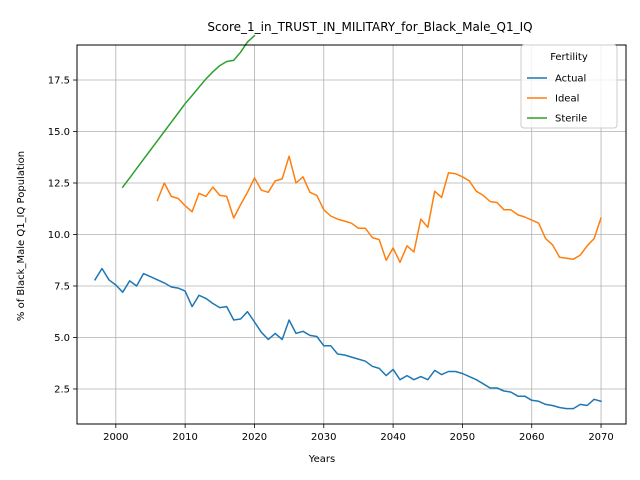 This screenshot has height=480, width=640. I want to click on legend-label-ideal: Ideal, so click(567, 99).